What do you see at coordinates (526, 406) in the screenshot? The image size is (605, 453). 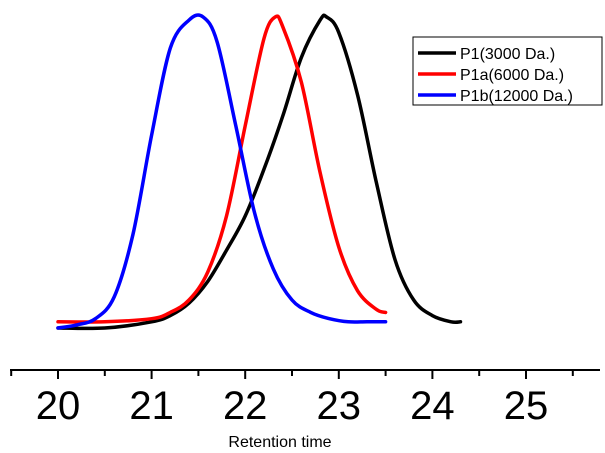 I see `x-tick-label: 25` at bounding box center [526, 406].